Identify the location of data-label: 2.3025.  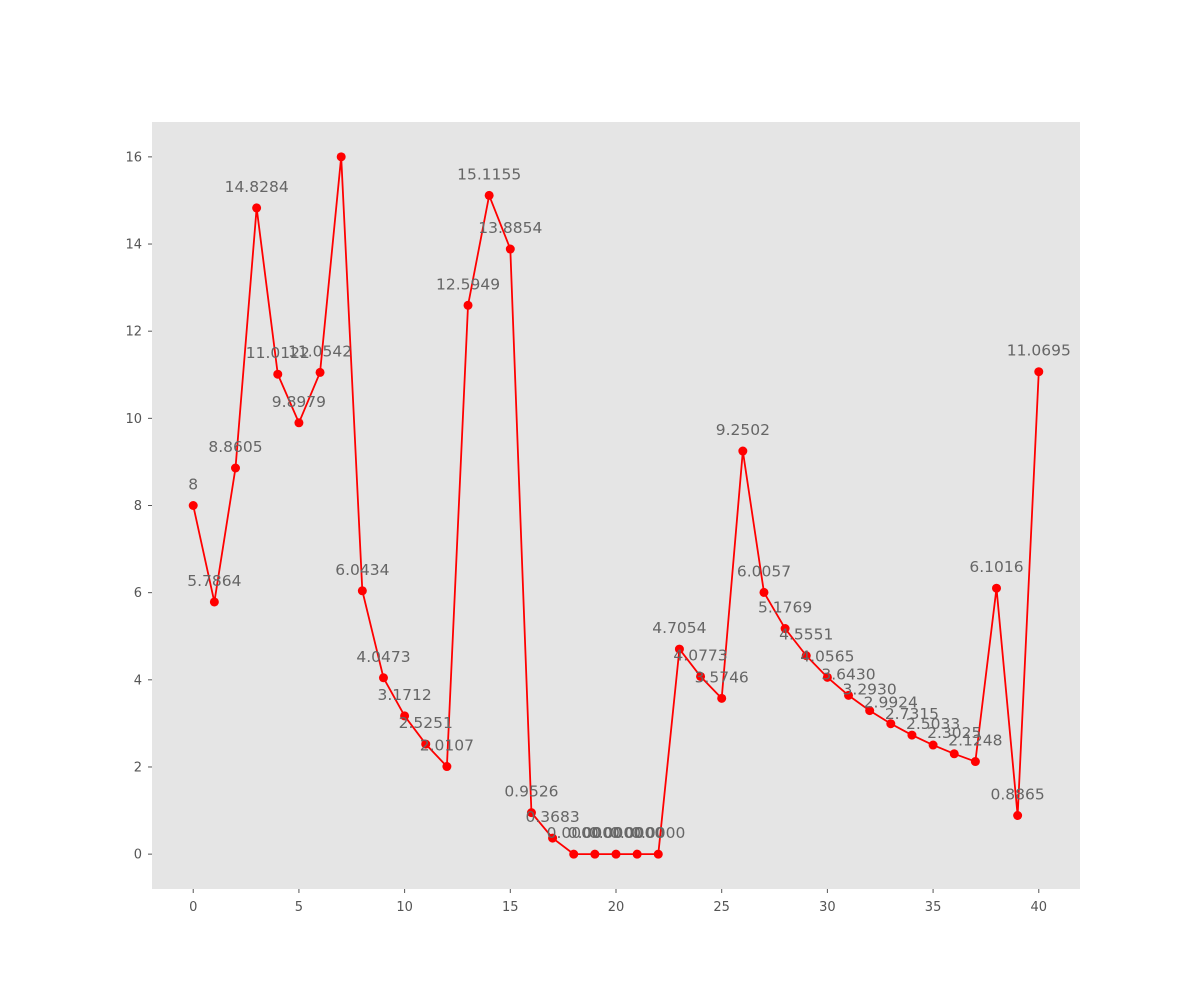
(954, 733).